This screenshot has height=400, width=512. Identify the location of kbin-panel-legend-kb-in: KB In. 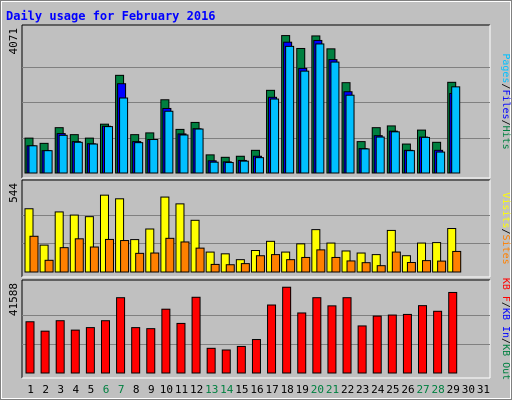
(505, 323).